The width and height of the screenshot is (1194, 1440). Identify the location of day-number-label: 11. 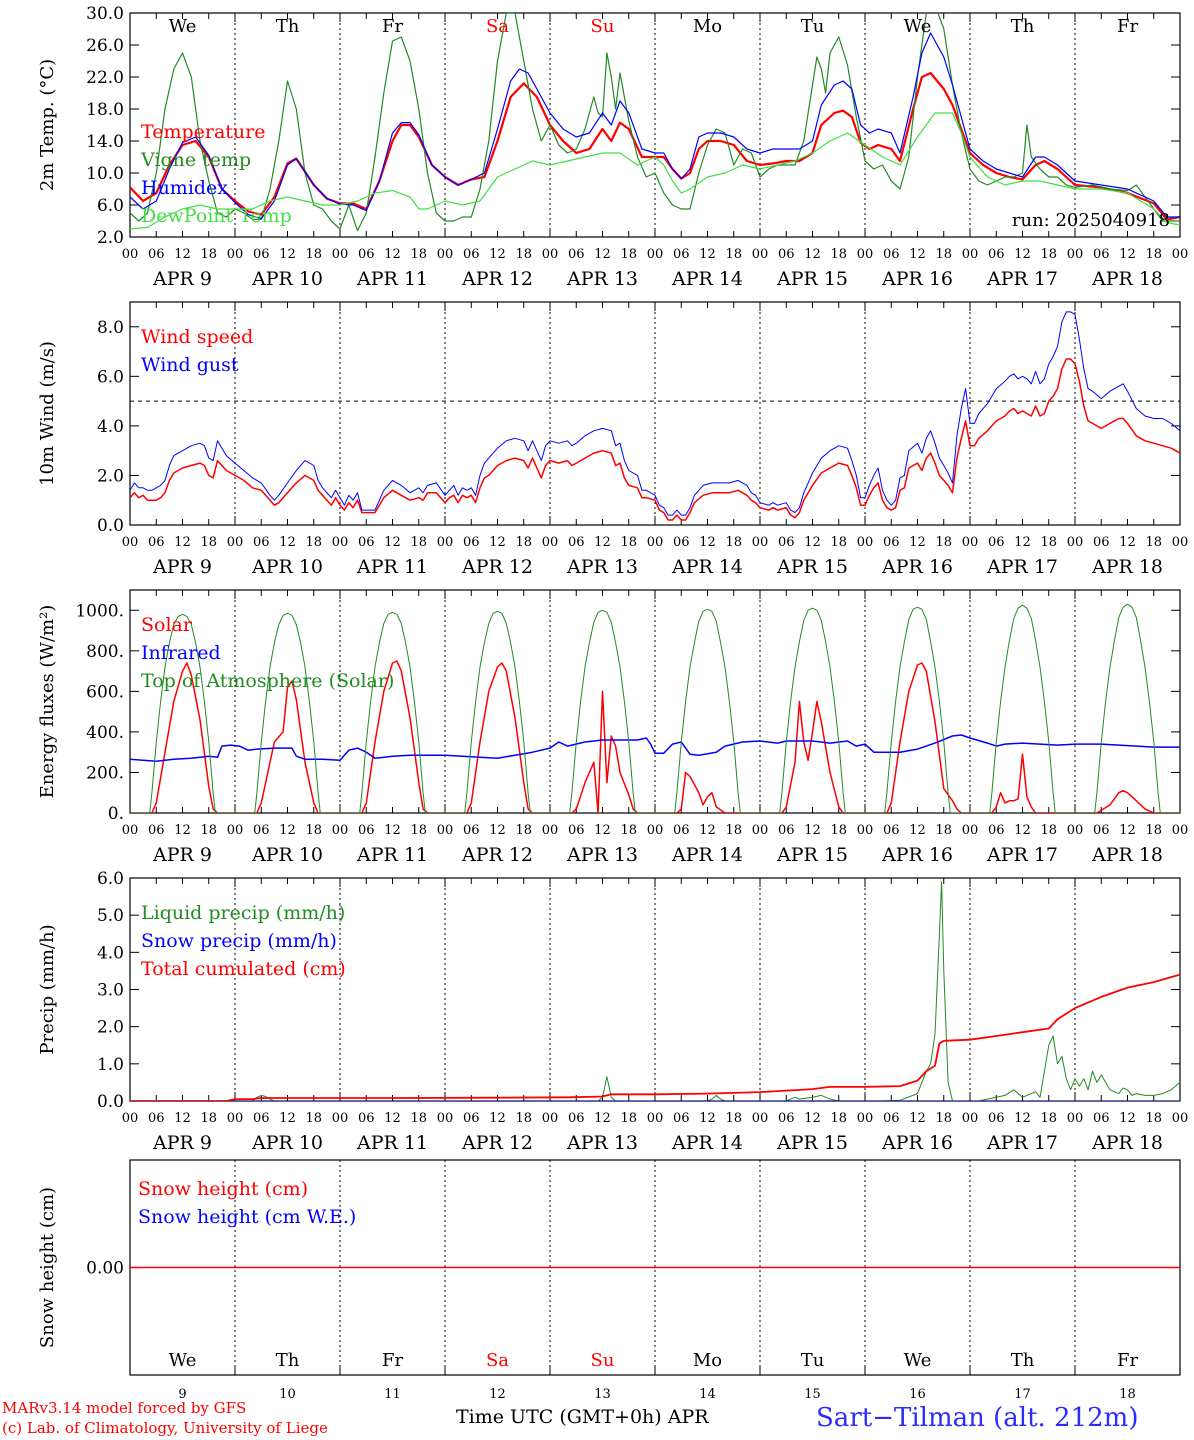
(392, 1394).